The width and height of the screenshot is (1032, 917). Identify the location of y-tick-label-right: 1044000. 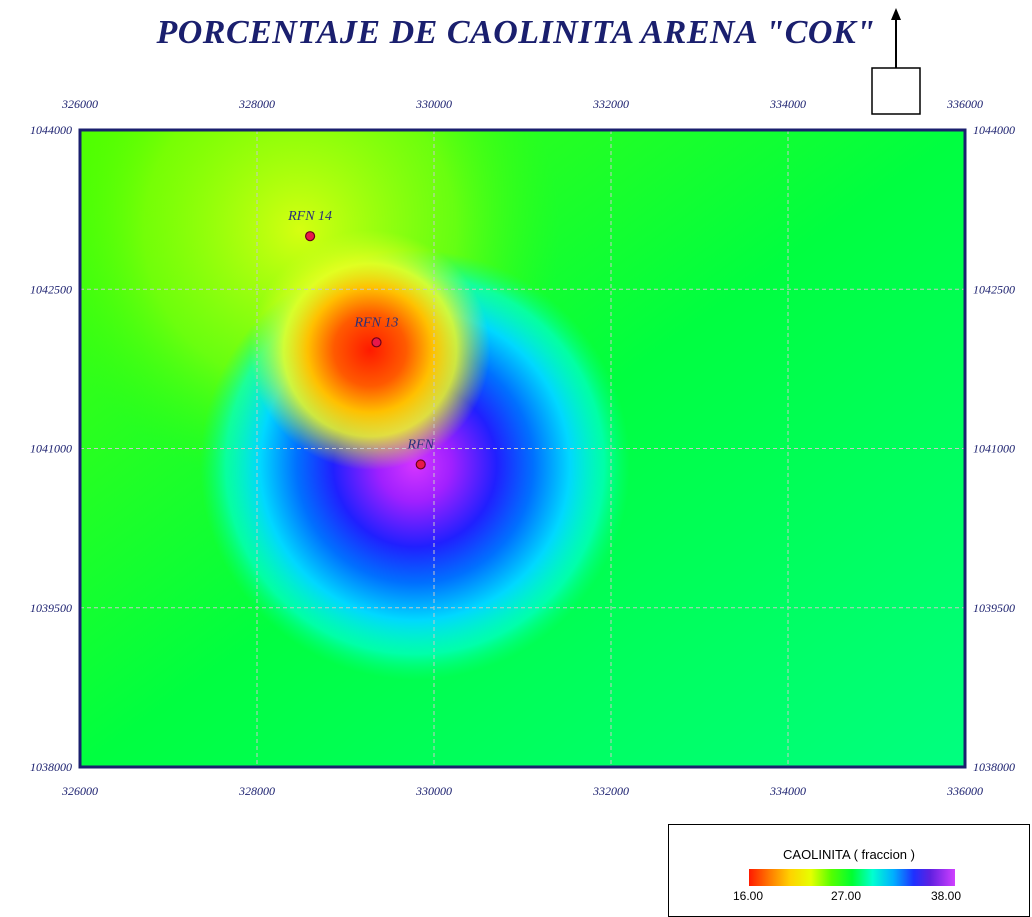
(994, 130).